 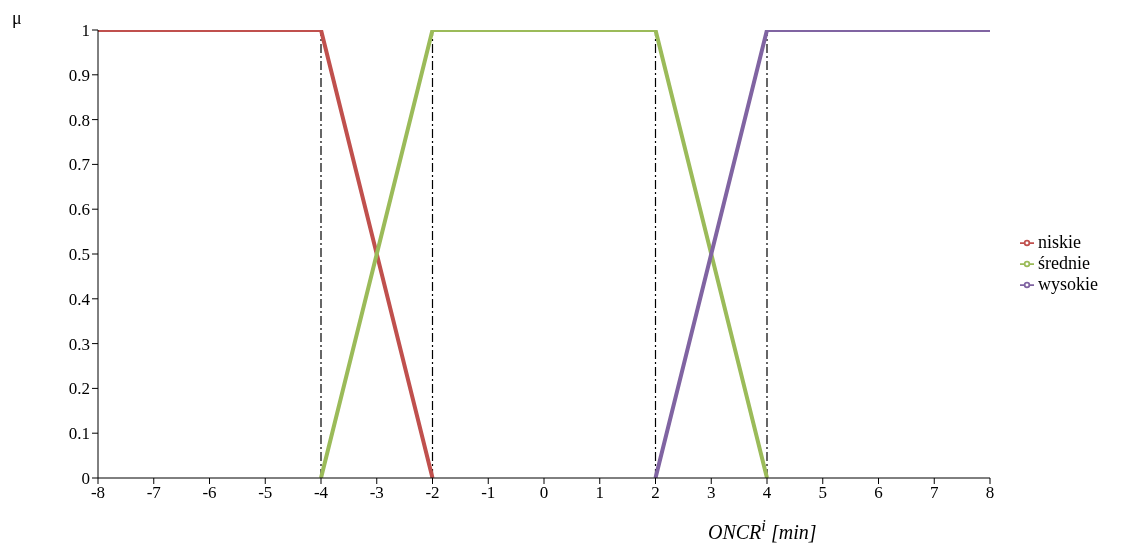 What do you see at coordinates (79, 299) in the screenshot?
I see `y-tick-label: 0.4` at bounding box center [79, 299].